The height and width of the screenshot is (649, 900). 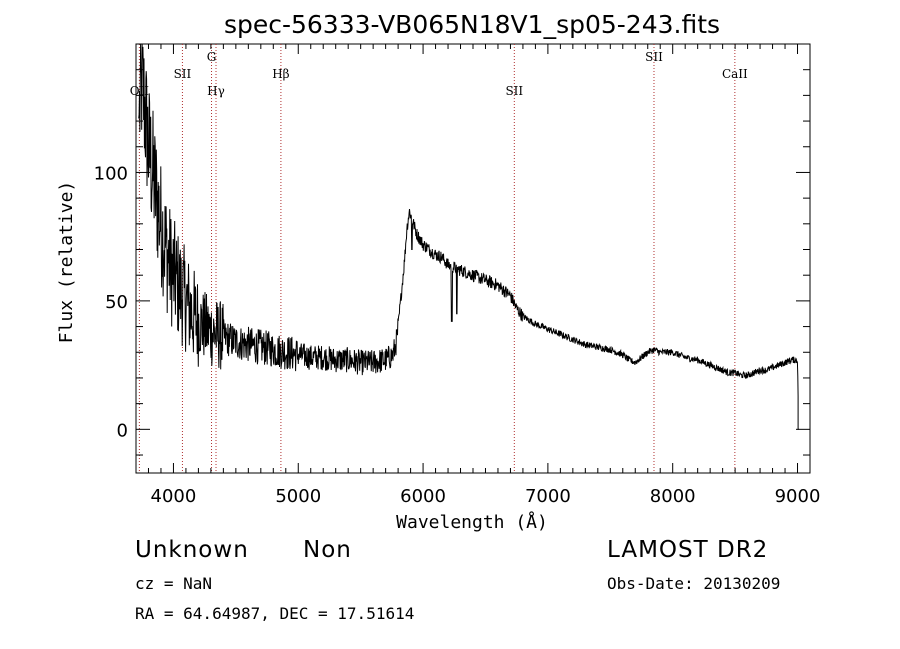 I want to click on redshift-value: cz = NaN, so click(x=173, y=583).